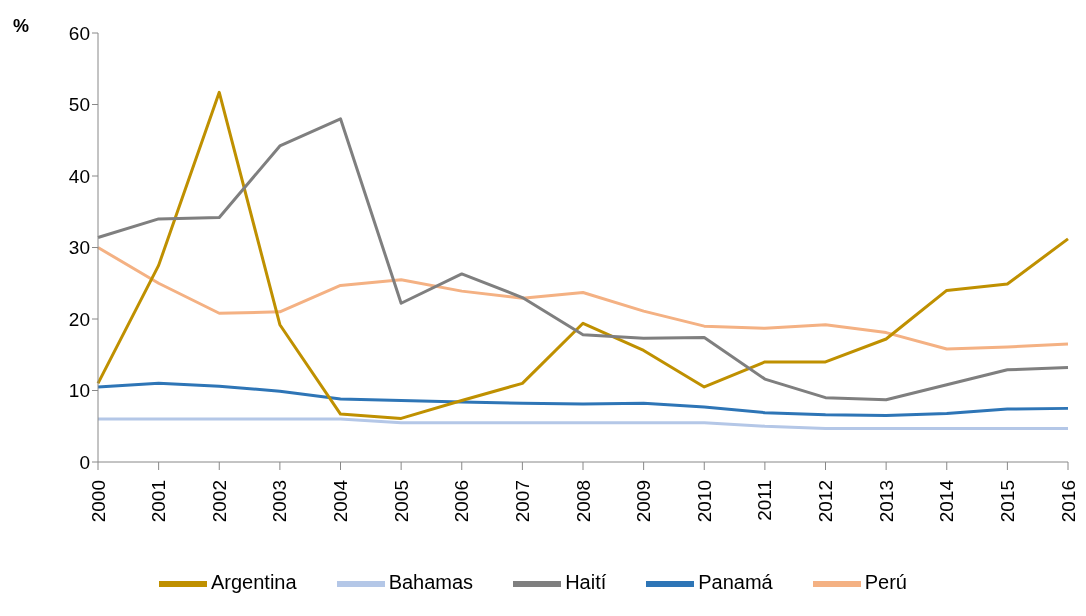  I want to click on x-tick-label: 2007, so click(522, 501).